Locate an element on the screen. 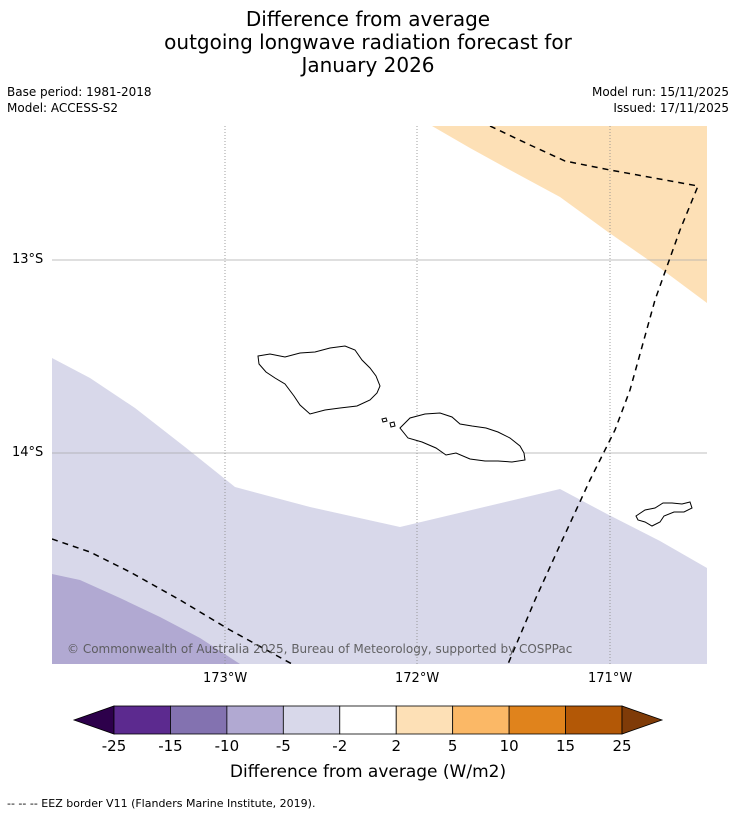 This screenshot has height=816, width=736. base-period: Base period: 1981-2018 is located at coordinates (79, 92).